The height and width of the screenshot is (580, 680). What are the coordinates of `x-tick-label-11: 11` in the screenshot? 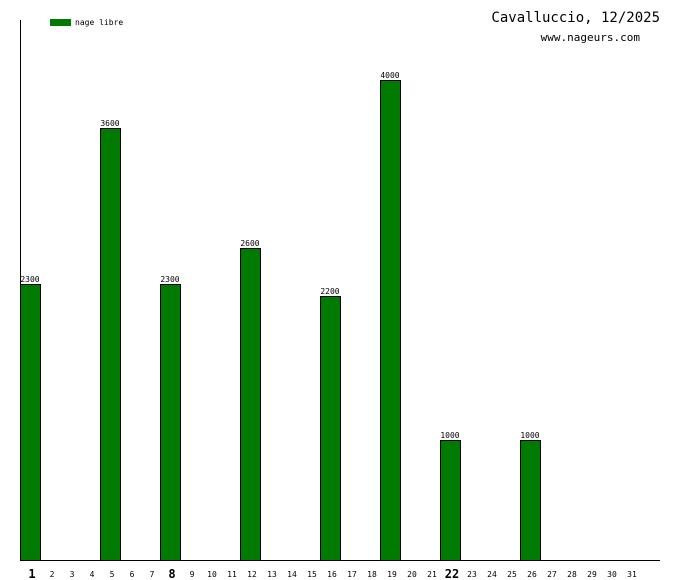 It's located at (232, 574).